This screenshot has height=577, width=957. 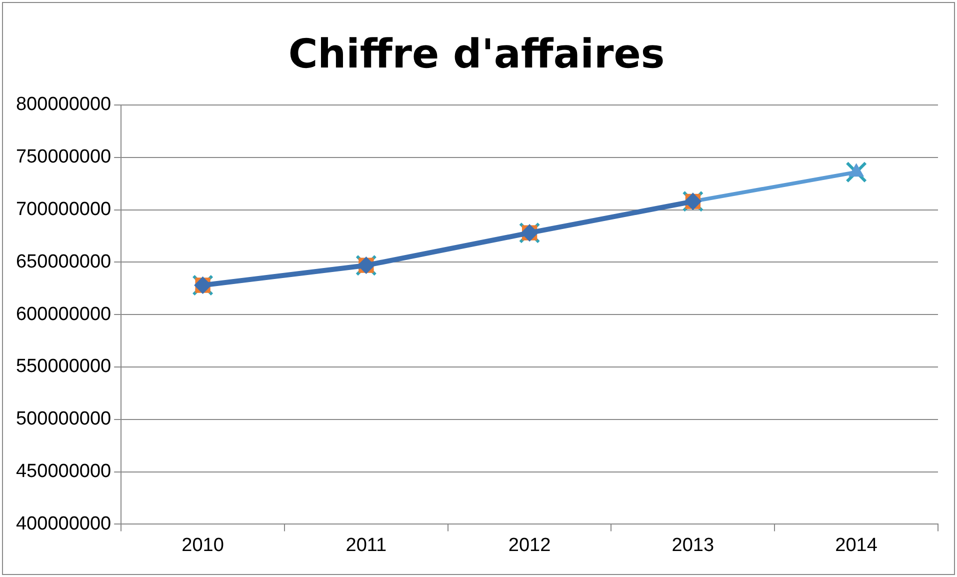 I want to click on y-tick-label: 650000000, so click(x=64, y=261).